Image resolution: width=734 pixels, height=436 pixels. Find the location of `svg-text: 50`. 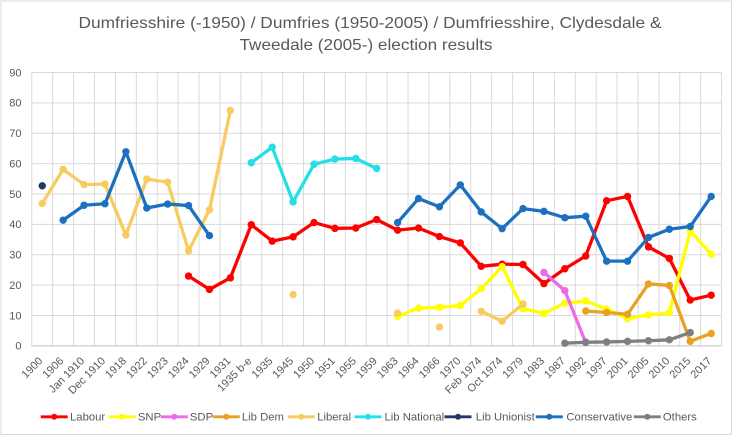

svg-text: 50 is located at coordinates (15, 195).